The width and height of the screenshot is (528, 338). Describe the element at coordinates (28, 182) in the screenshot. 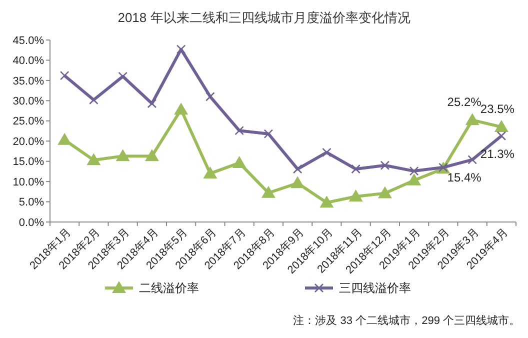

I see `y-tick-label: 10.0%` at that location.